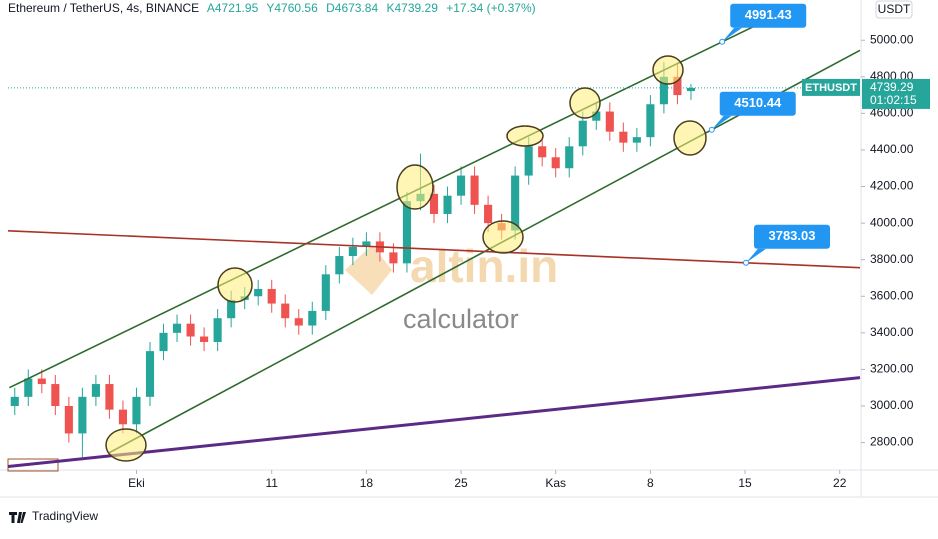  I want to click on x-tick-label: 25, so click(461, 483).